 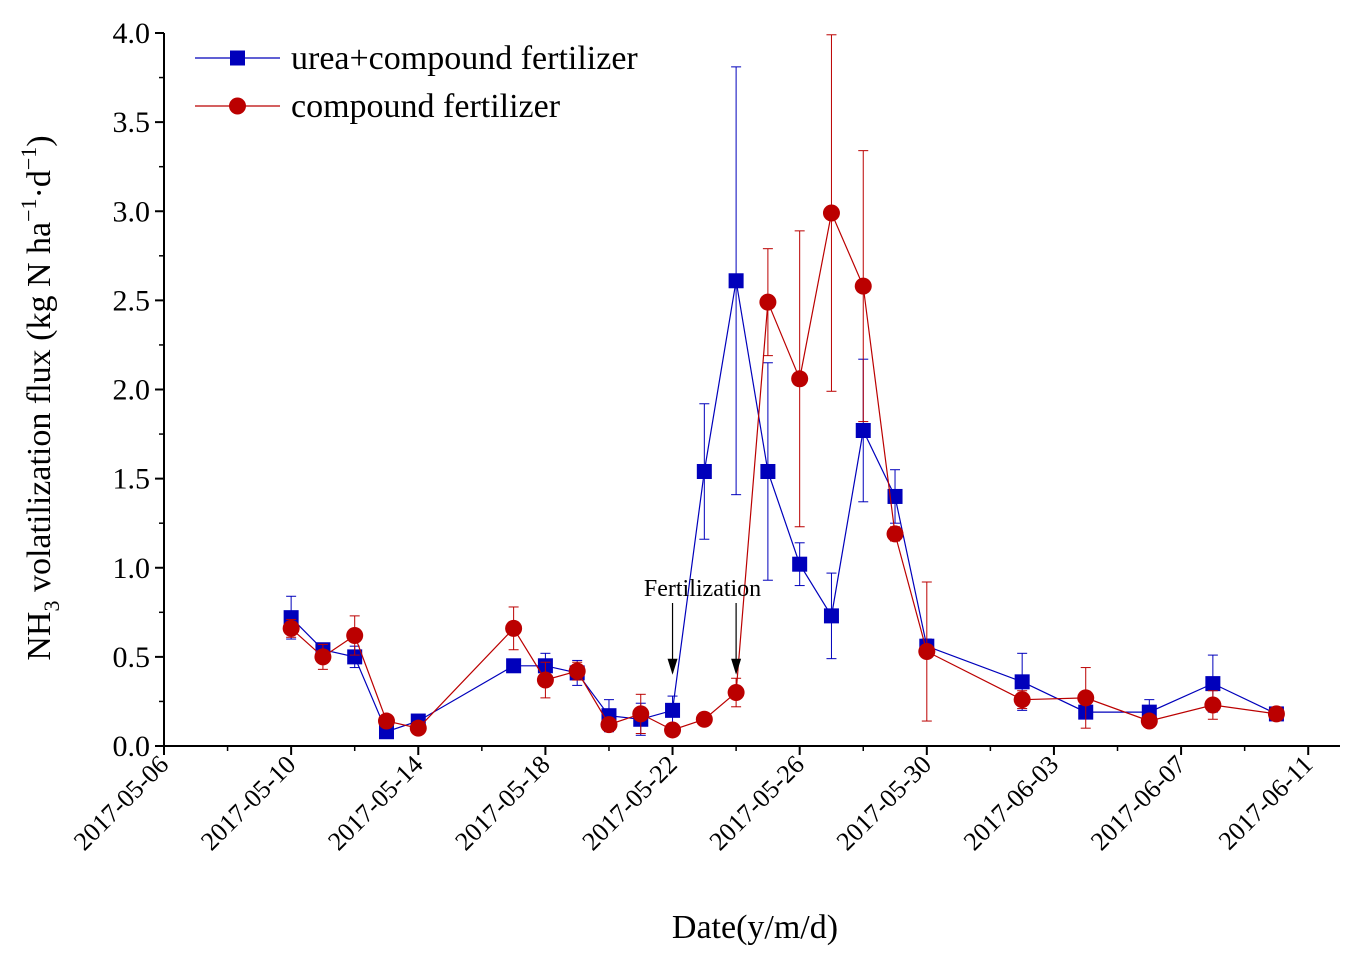 What do you see at coordinates (132, 479) in the screenshot?
I see `y-tick-label: 1.5` at bounding box center [132, 479].